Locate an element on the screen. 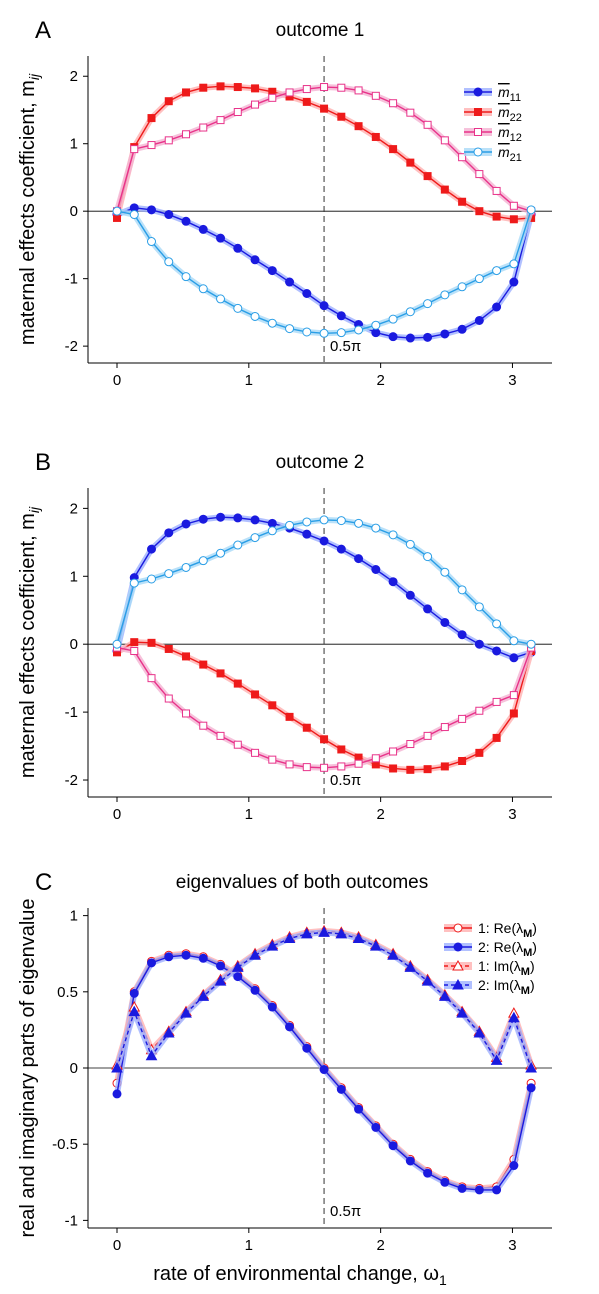 Image resolution: width=599 pixels, height=1294 pixels. y-axis-label-main: real and imaginary parts of eigenvalue is located at coordinates (28, 1067).